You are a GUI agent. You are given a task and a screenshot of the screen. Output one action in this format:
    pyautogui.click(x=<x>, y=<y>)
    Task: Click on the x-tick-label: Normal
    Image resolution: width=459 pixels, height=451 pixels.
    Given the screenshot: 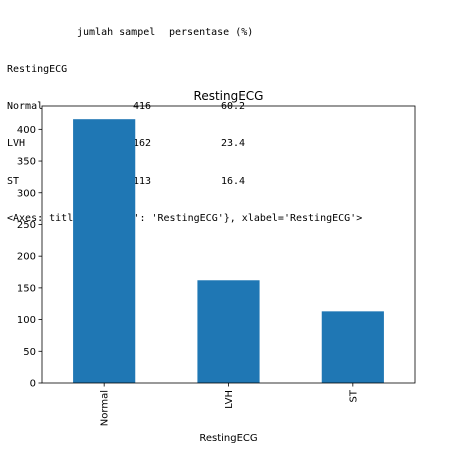 What is the action you would take?
    pyautogui.click(x=105, y=408)
    